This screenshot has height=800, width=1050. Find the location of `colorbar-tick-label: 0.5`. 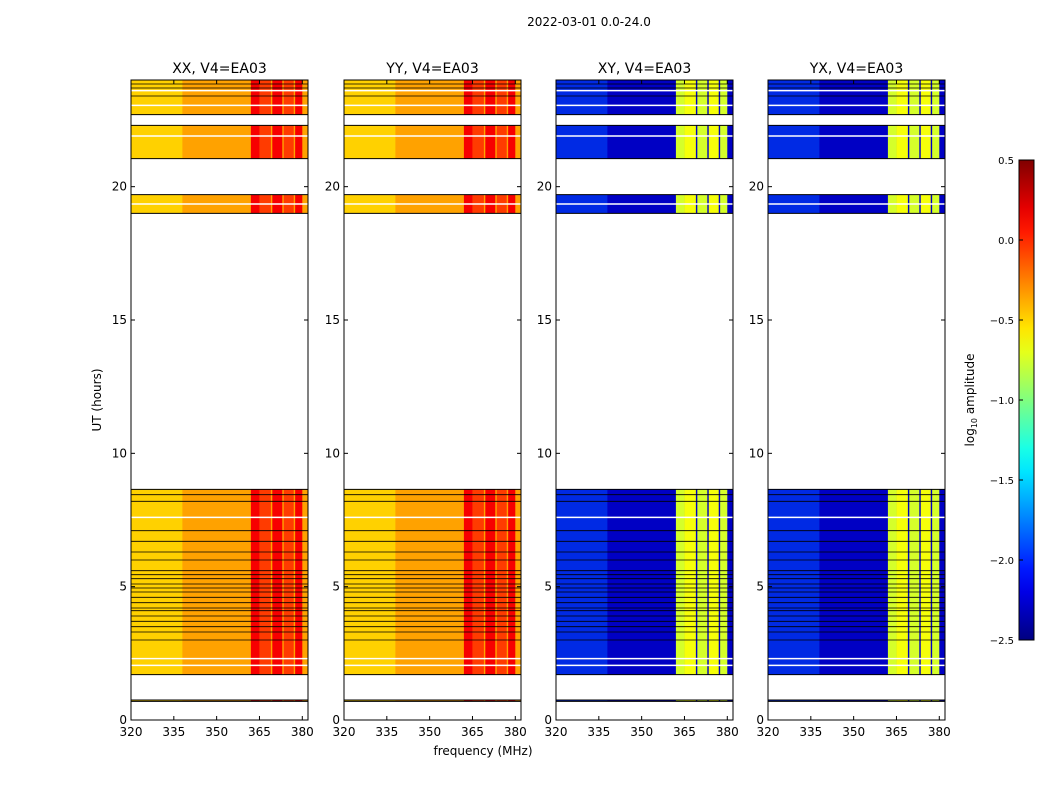

colorbar-tick-label: 0.5 is located at coordinates (1006, 161).